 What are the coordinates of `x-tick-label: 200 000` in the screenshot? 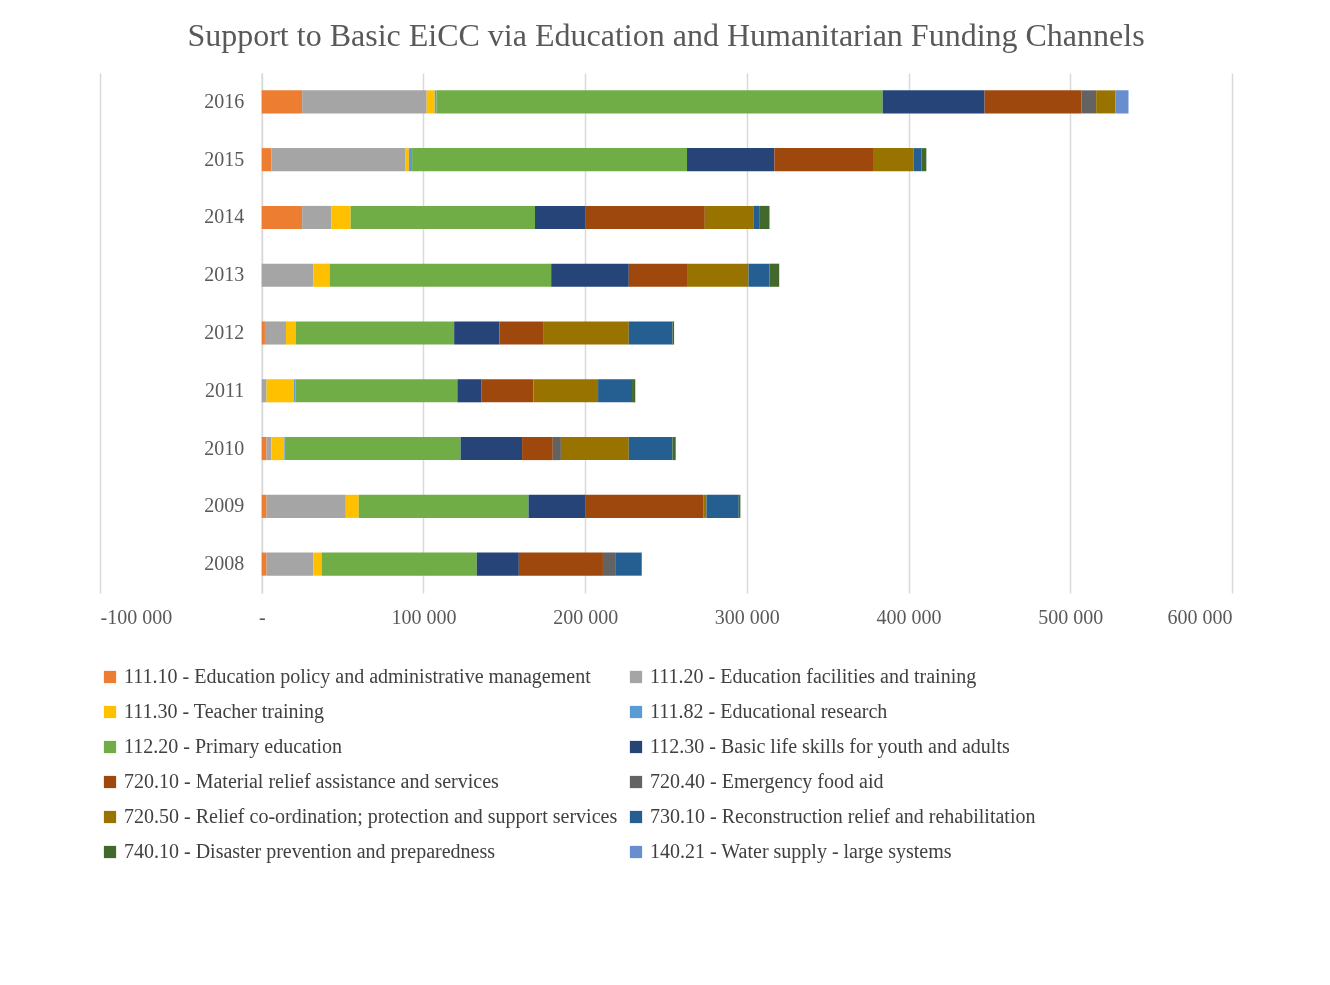 It's located at (586, 616).